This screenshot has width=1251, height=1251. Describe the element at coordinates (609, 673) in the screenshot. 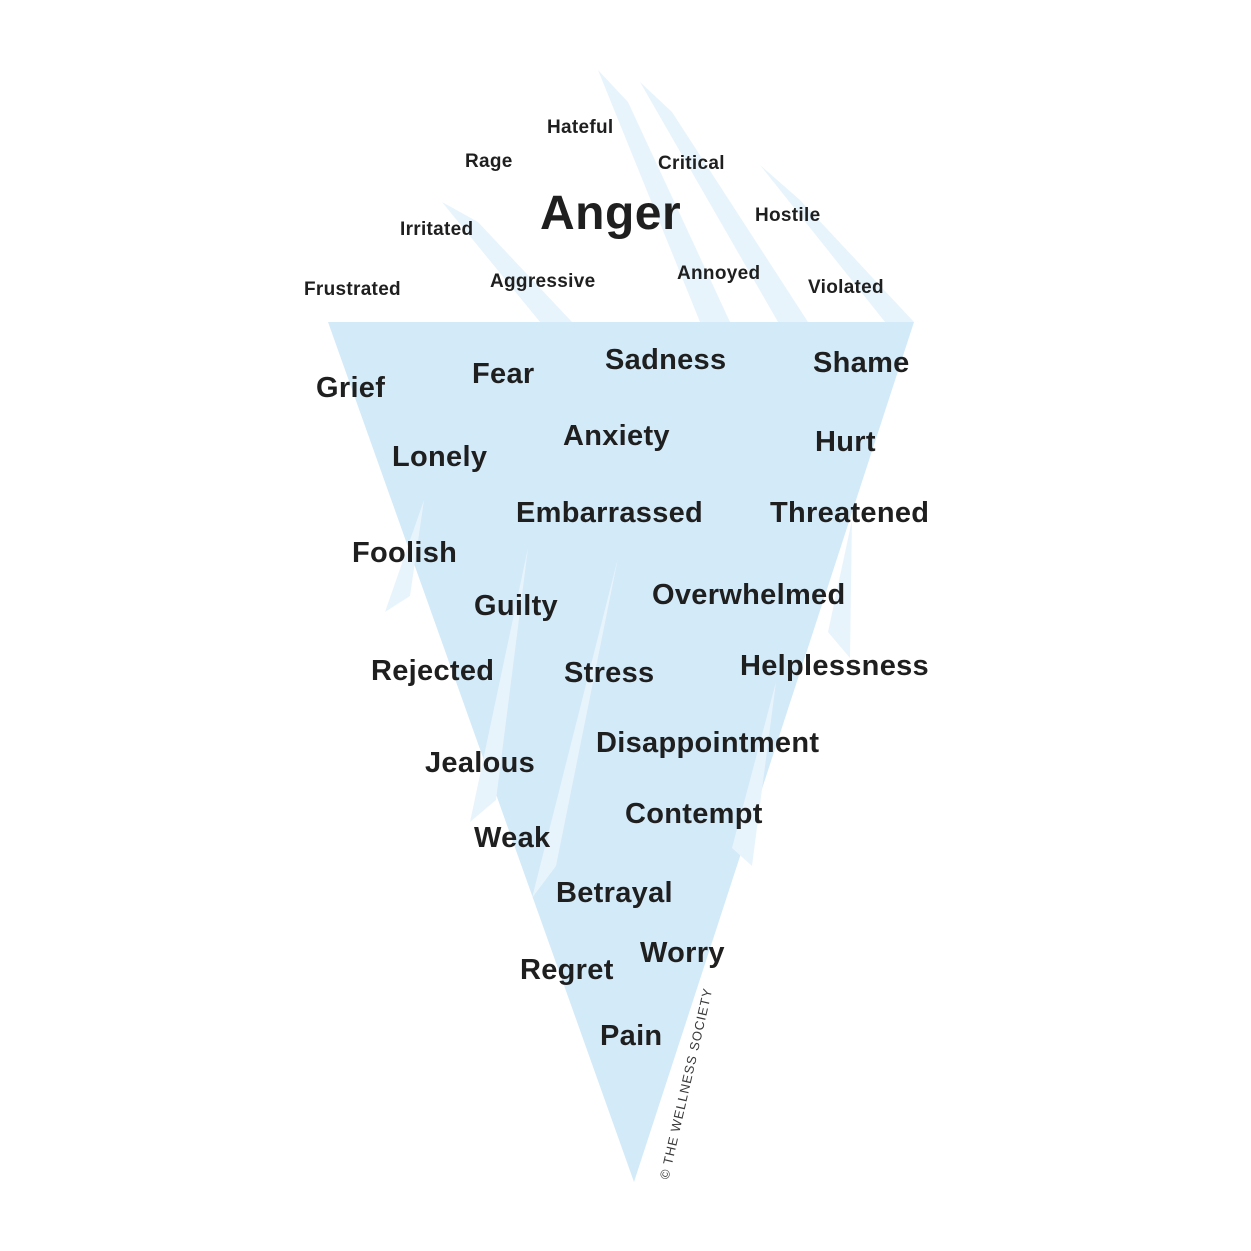

I see `emotion-stress: Stress` at that location.